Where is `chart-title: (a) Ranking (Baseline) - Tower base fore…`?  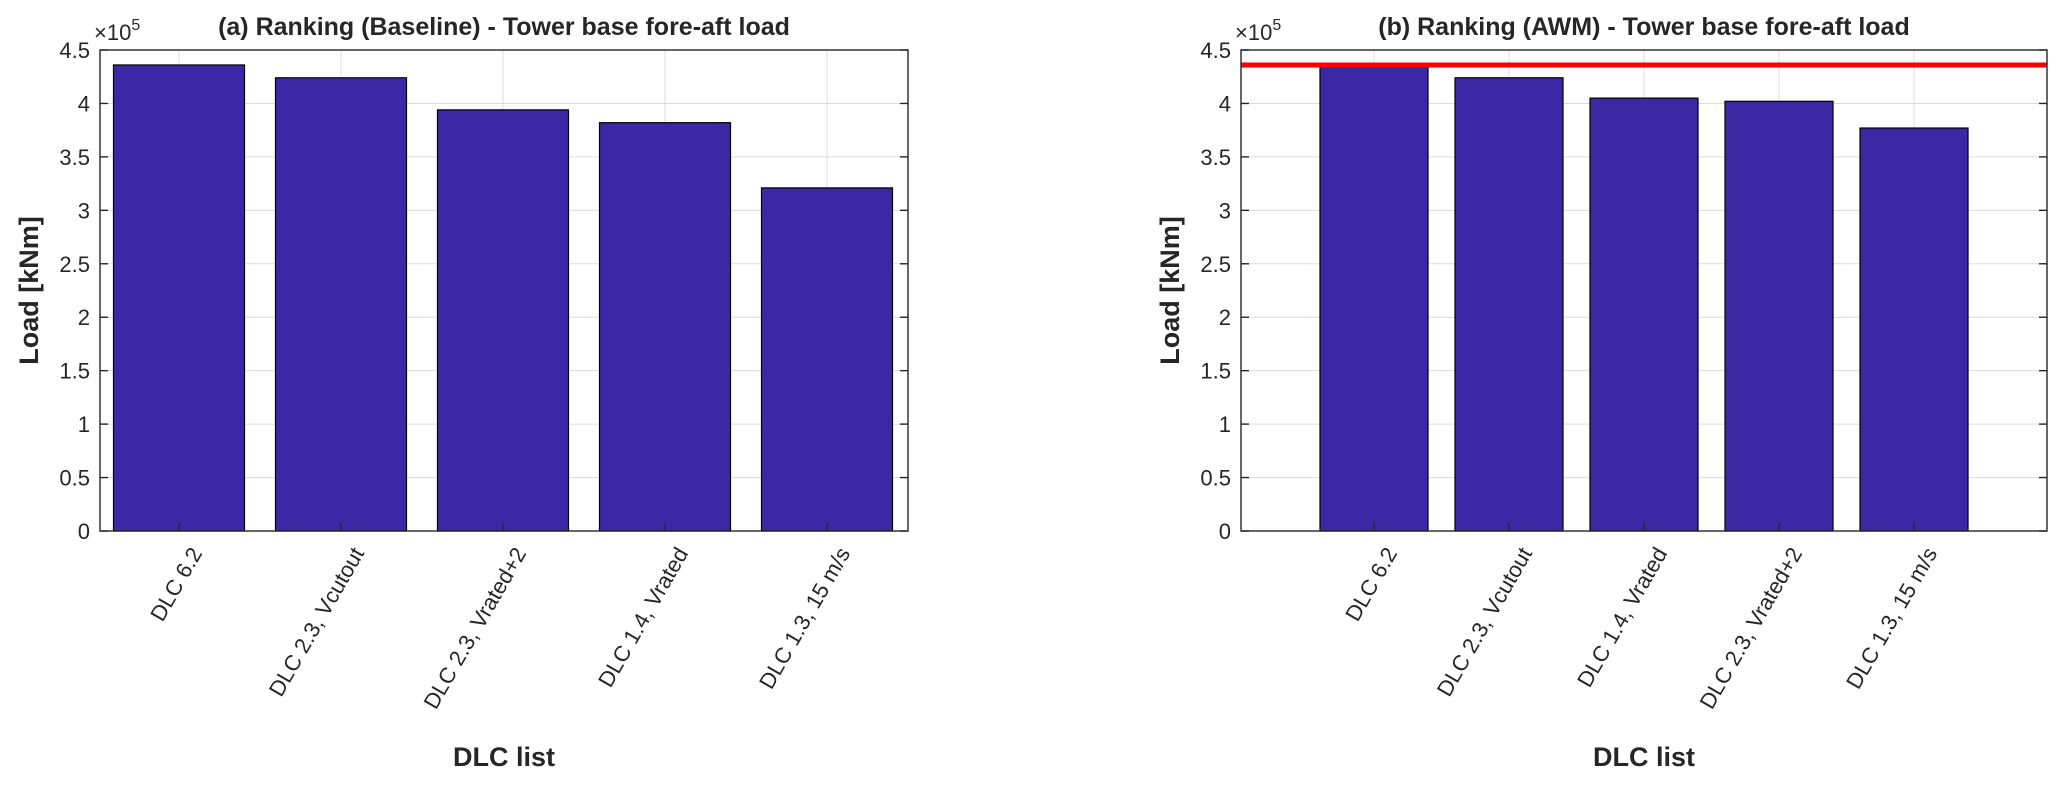 chart-title: (a) Ranking (Baseline) - Tower base fore… is located at coordinates (504, 27).